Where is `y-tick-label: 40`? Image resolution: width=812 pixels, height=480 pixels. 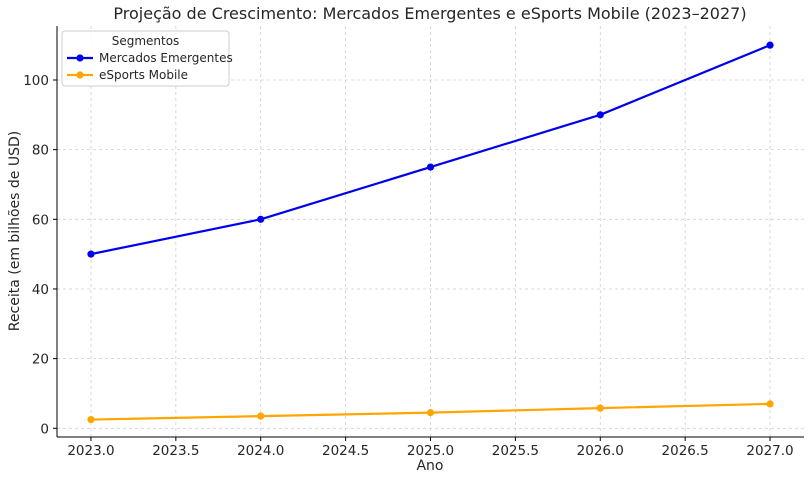
y-tick-label: 40 is located at coordinates (40, 290).